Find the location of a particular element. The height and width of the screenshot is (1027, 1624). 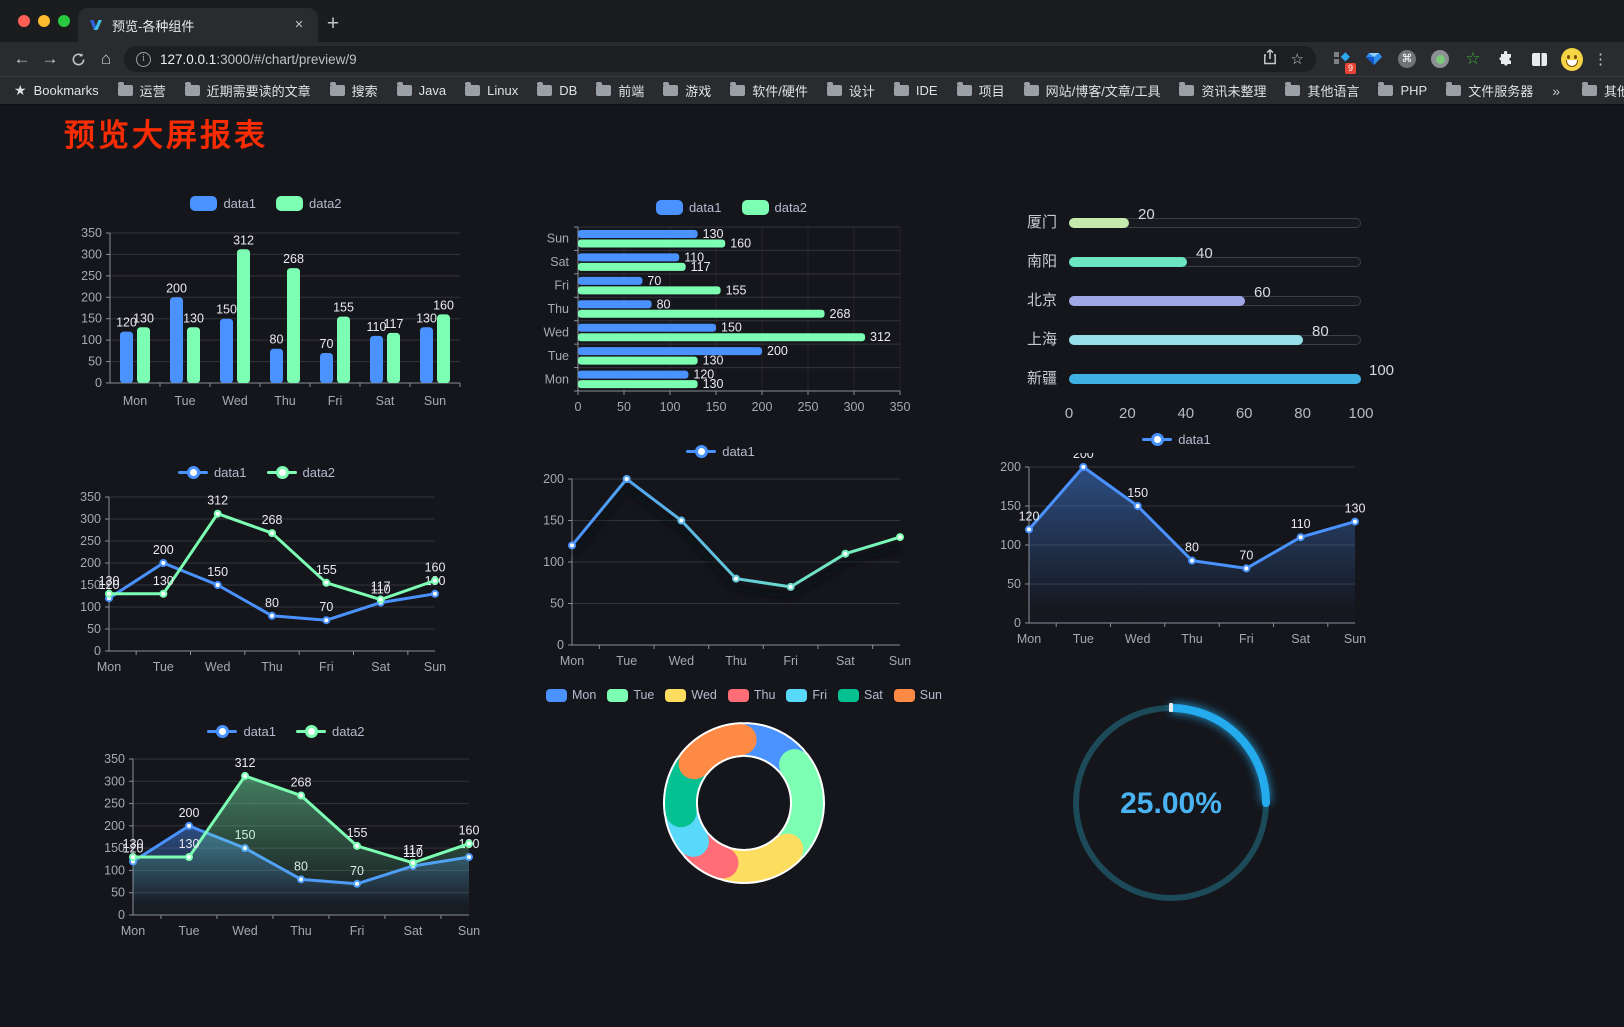

back-button: ← is located at coordinates (22, 58).